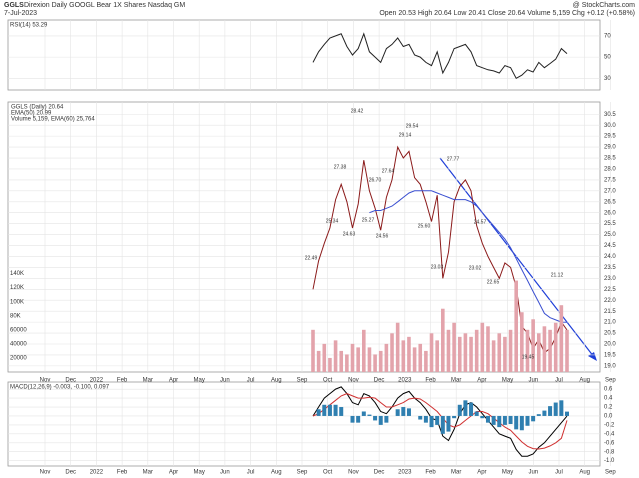  I want to click on volume-tick-label: 60000, so click(18, 330).